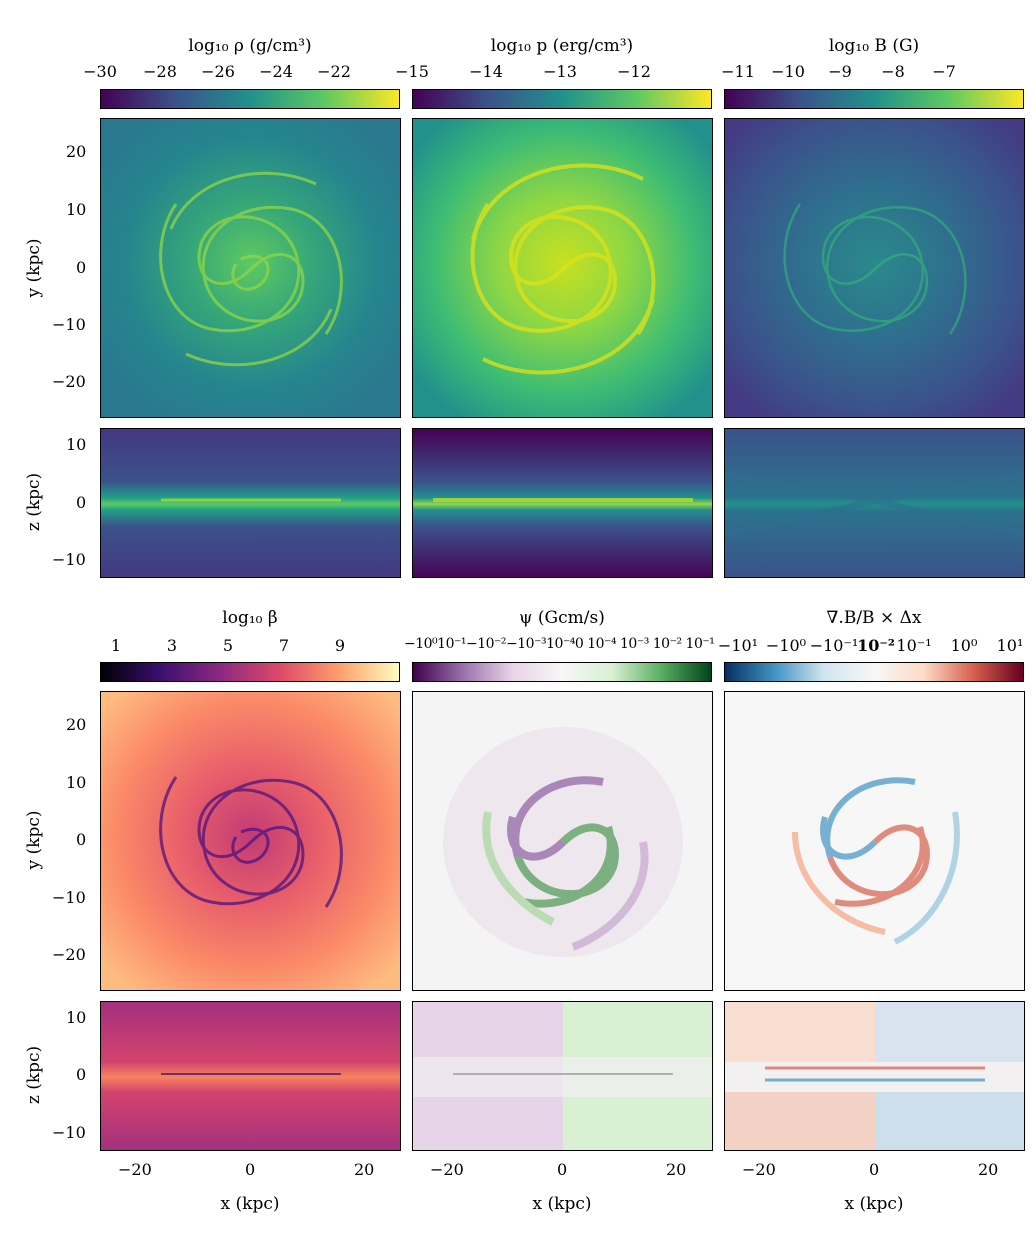  Describe the element at coordinates (250, 268) in the screenshot. I see `panel-density-xy` at that location.